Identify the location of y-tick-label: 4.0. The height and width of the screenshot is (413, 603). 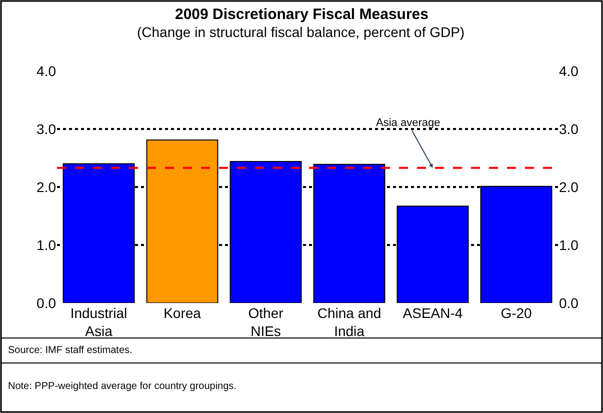
(46, 70).